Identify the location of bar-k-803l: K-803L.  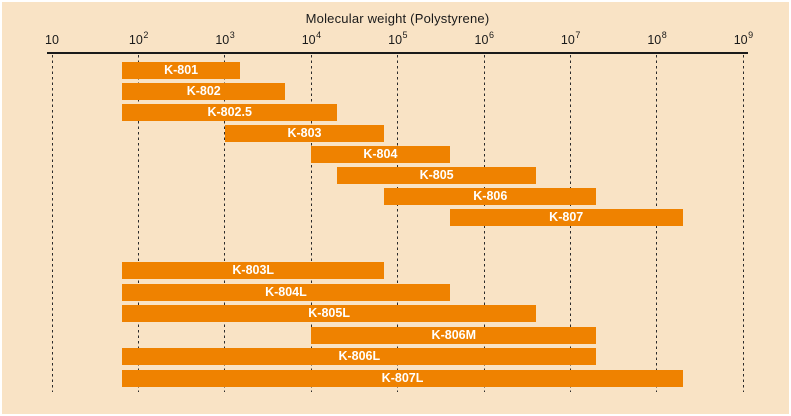
(253, 270).